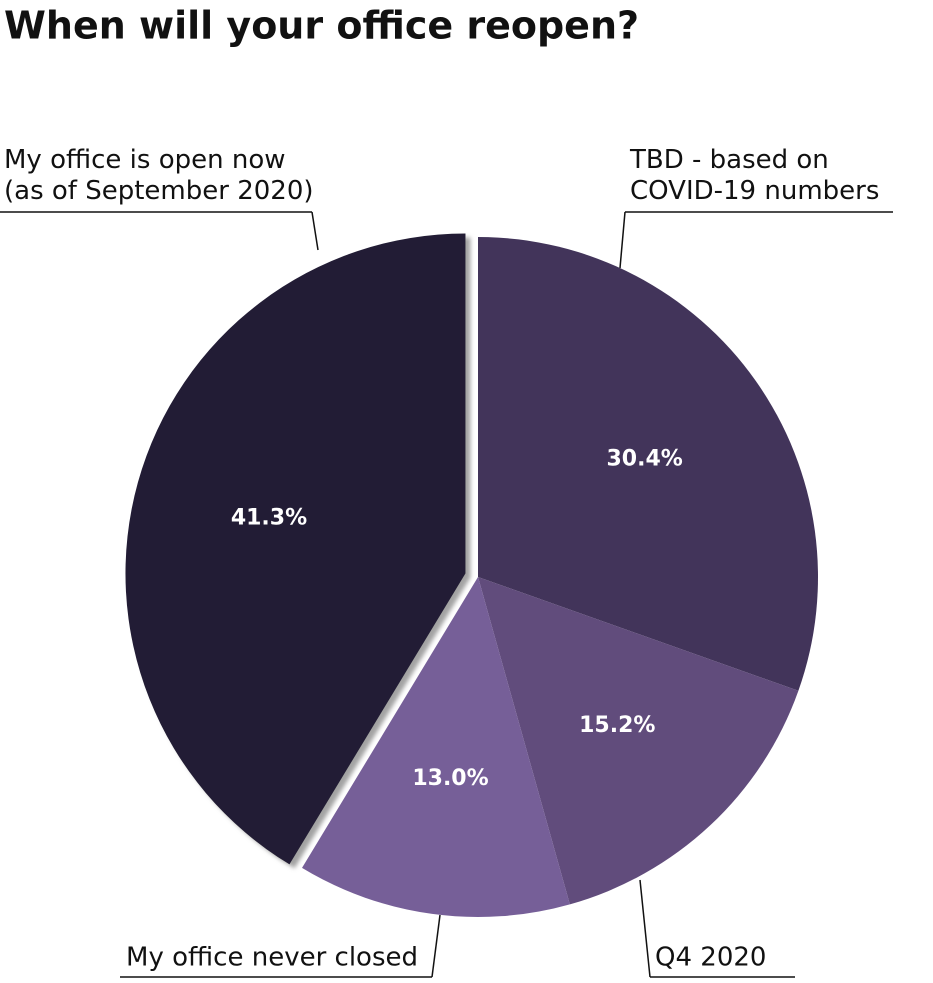 Image resolution: width=933 pixels, height=983 pixels. What do you see at coordinates (754, 175) in the screenshot?
I see `category-label: TBD - based on COVID-19 numbers` at bounding box center [754, 175].